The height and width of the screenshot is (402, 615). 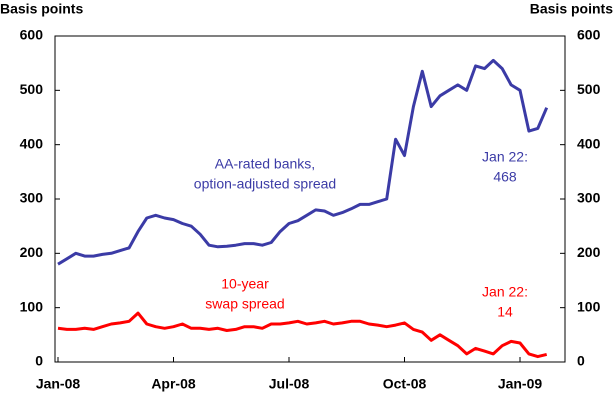 What do you see at coordinates (571, 9) in the screenshot?
I see `y2-axis-label: Basis points` at bounding box center [571, 9].